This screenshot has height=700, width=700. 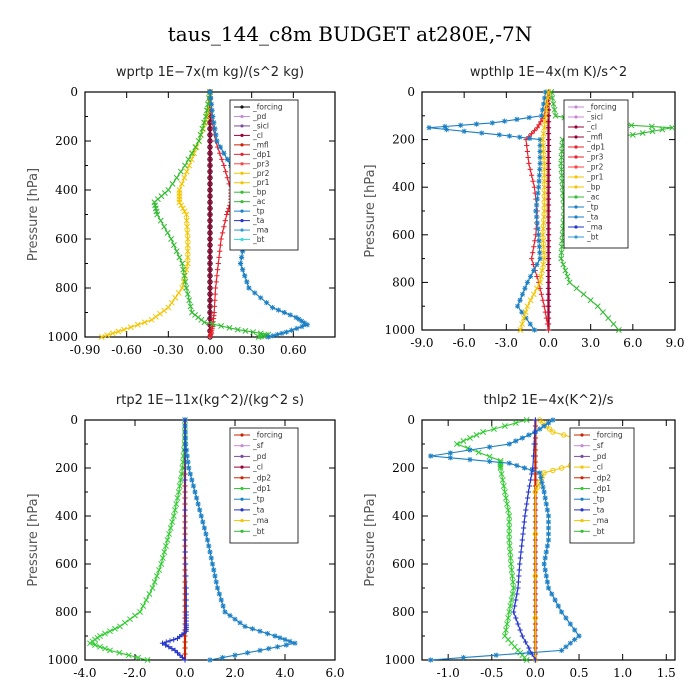 I want to click on y-axis-label: Pressure [hPa], so click(x=370, y=539).